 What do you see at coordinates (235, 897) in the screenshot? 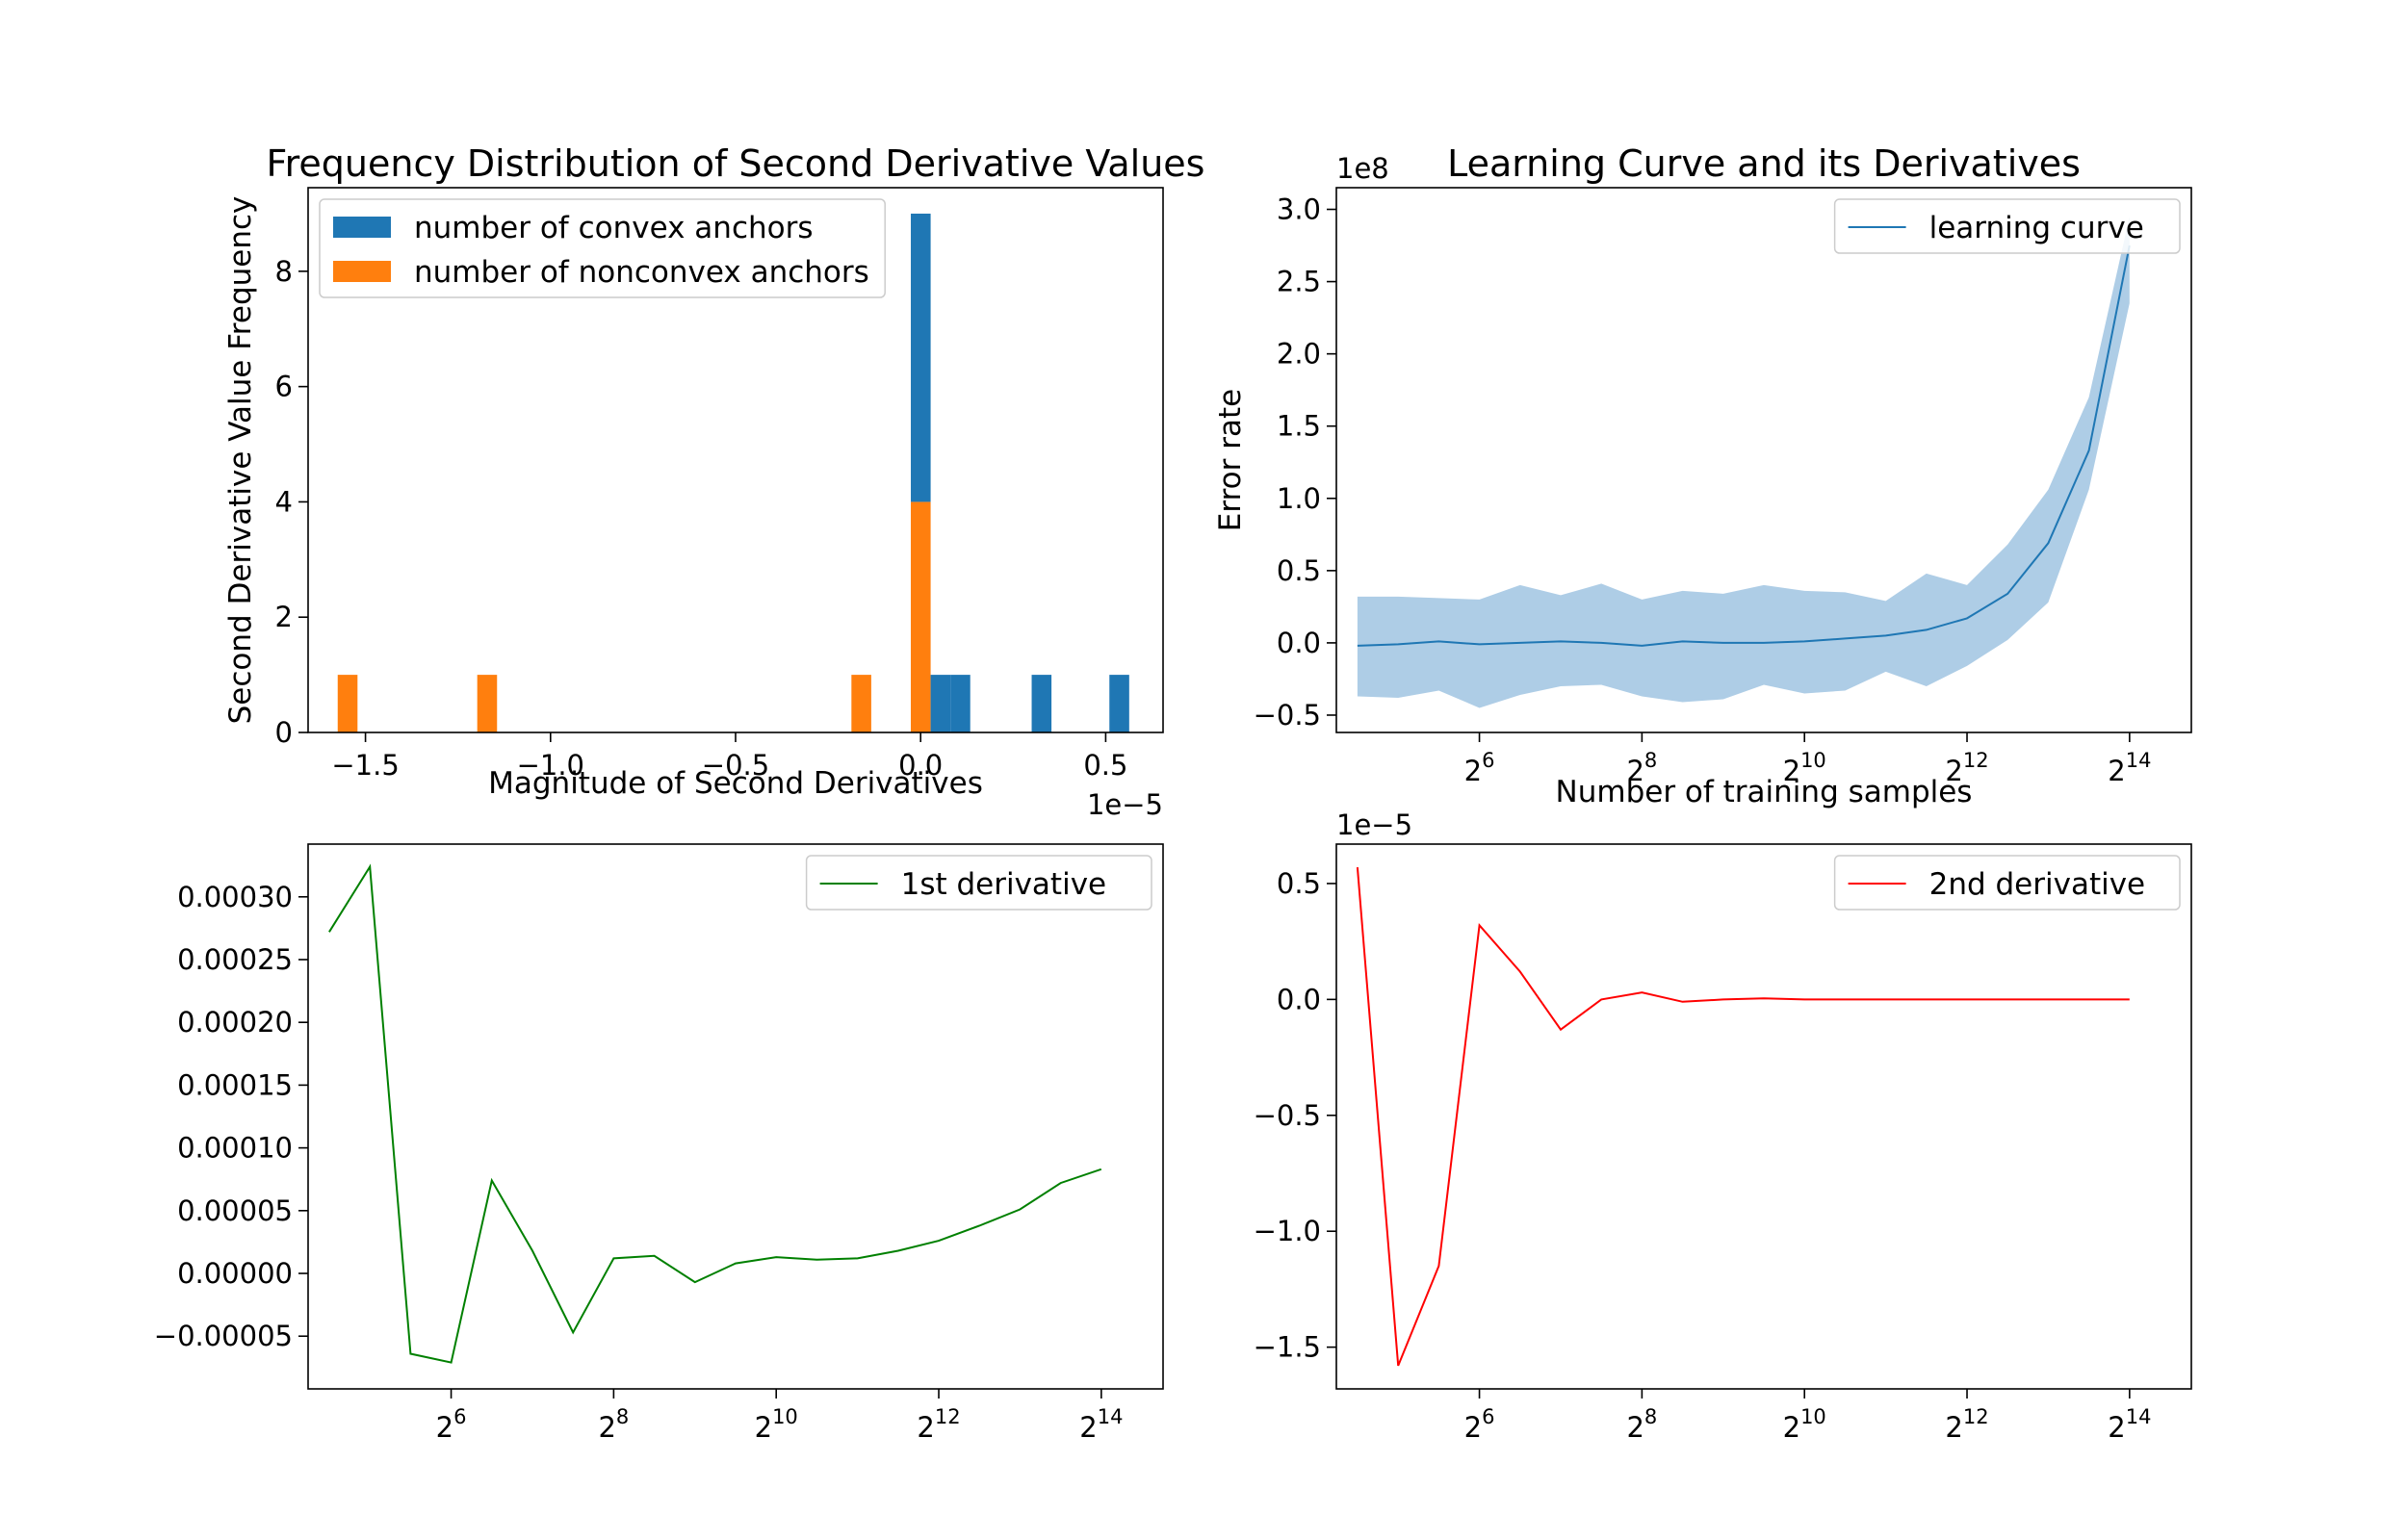
I see `y-tick-label: 0.00030` at bounding box center [235, 897].